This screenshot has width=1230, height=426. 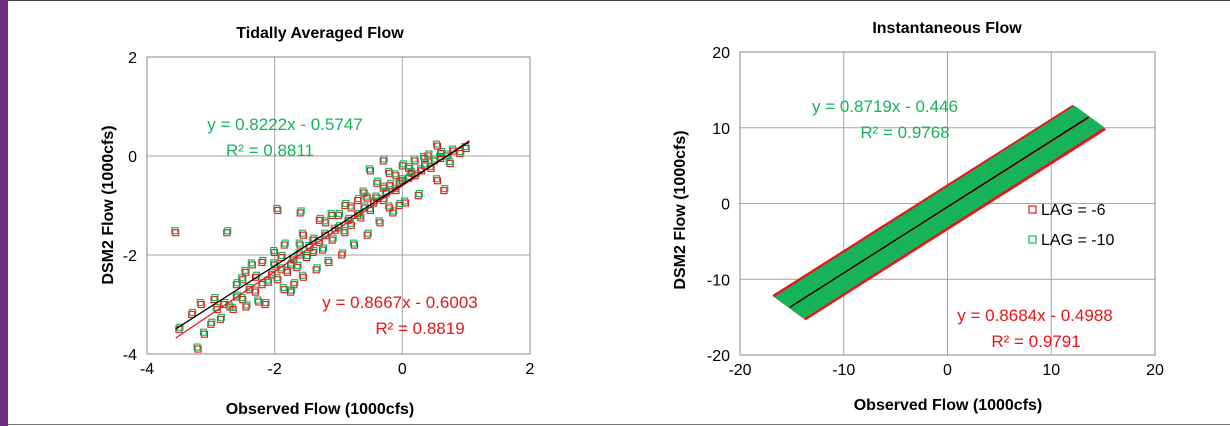 I want to click on chart-title: Tidally Averaged Flow, so click(x=320, y=33).